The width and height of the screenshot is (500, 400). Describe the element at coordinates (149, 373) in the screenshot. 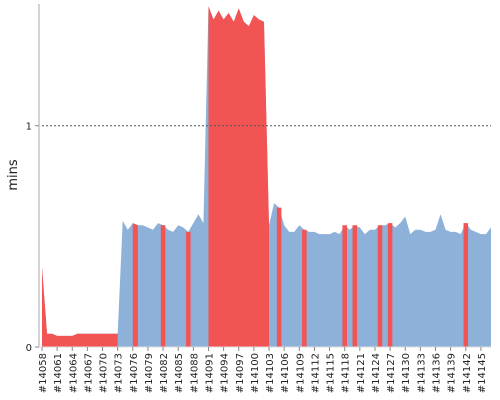

I see `x-tick-label: #14079` at that location.